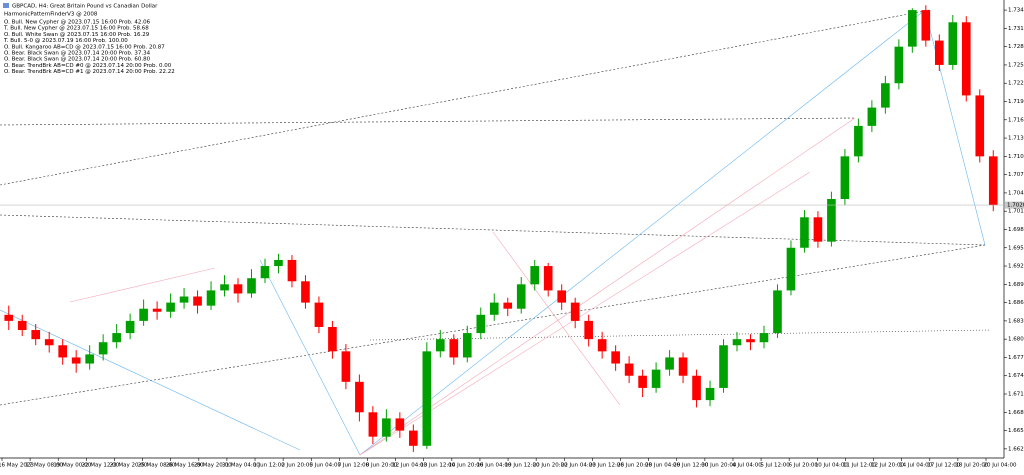 This screenshot has height=475, width=1024. What do you see at coordinates (72, 466) in the screenshot?
I see `x-tick-label: 19 May 00:00` at bounding box center [72, 466].